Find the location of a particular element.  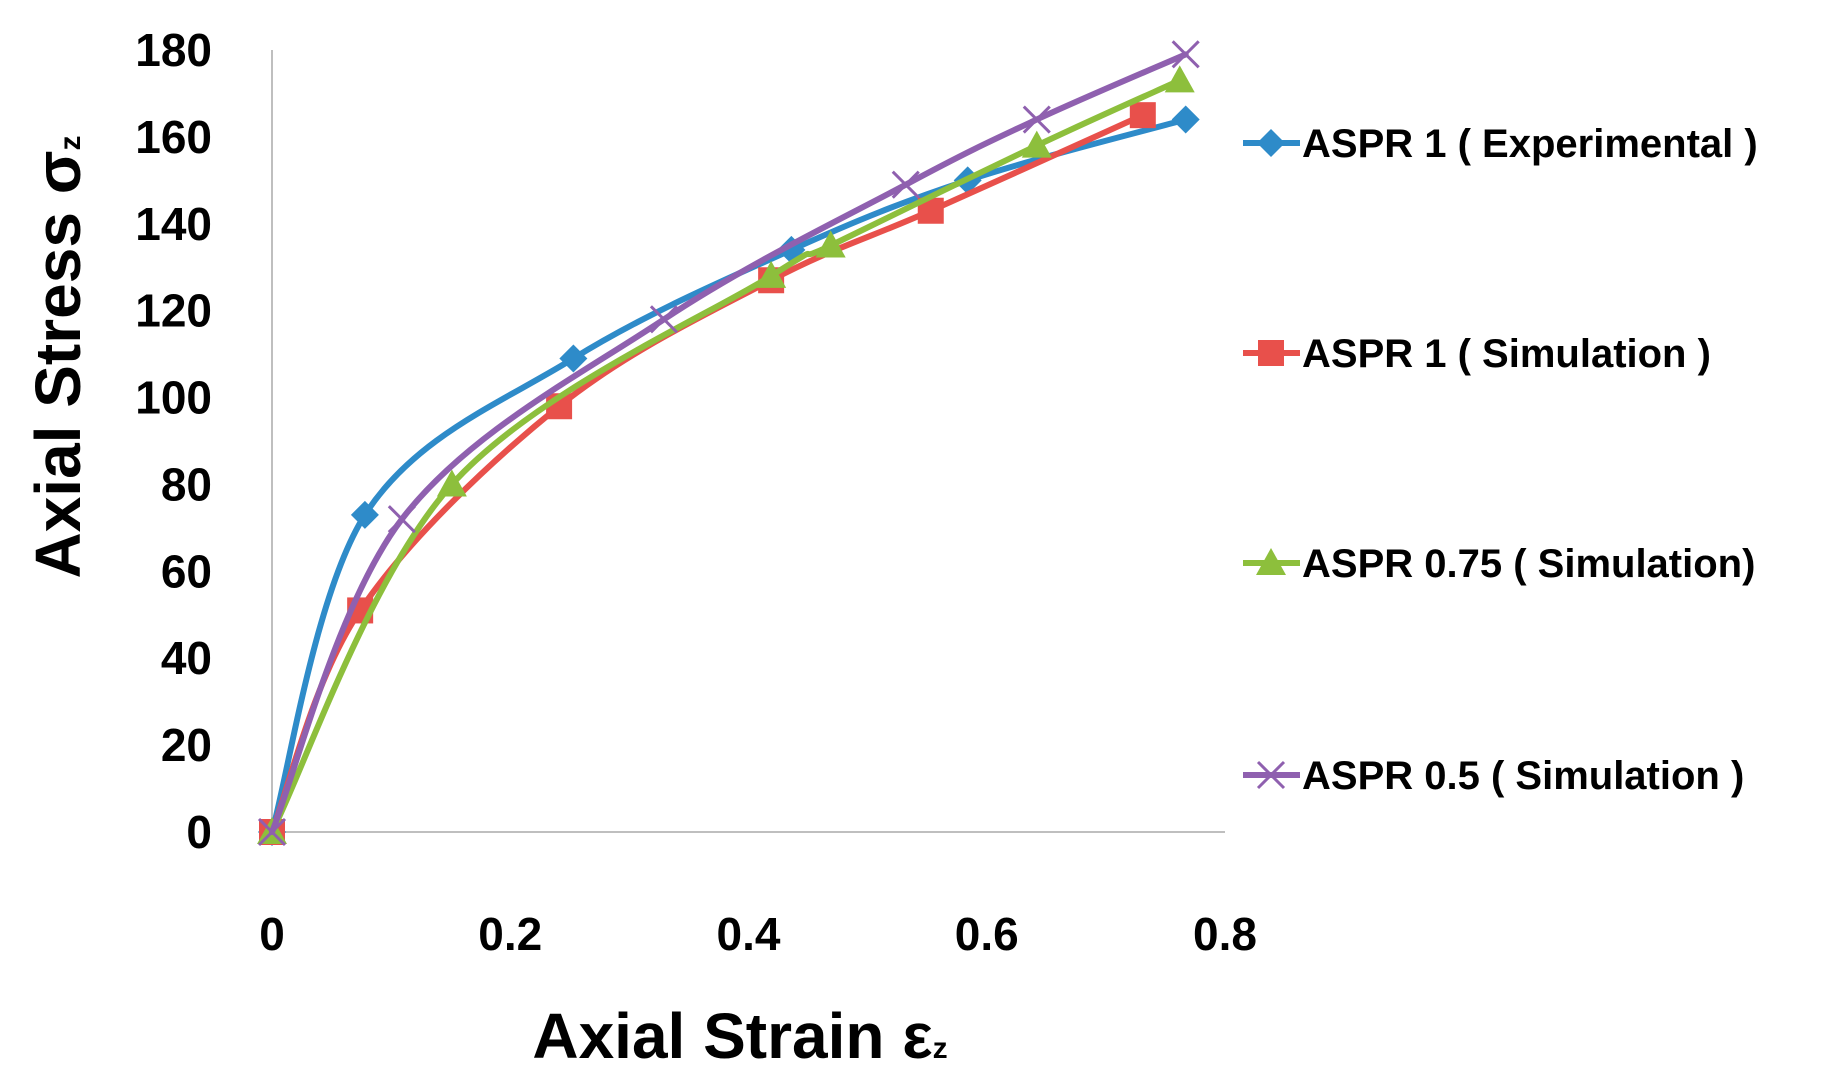

x-tick-label: 0.8 is located at coordinates (1225, 934).